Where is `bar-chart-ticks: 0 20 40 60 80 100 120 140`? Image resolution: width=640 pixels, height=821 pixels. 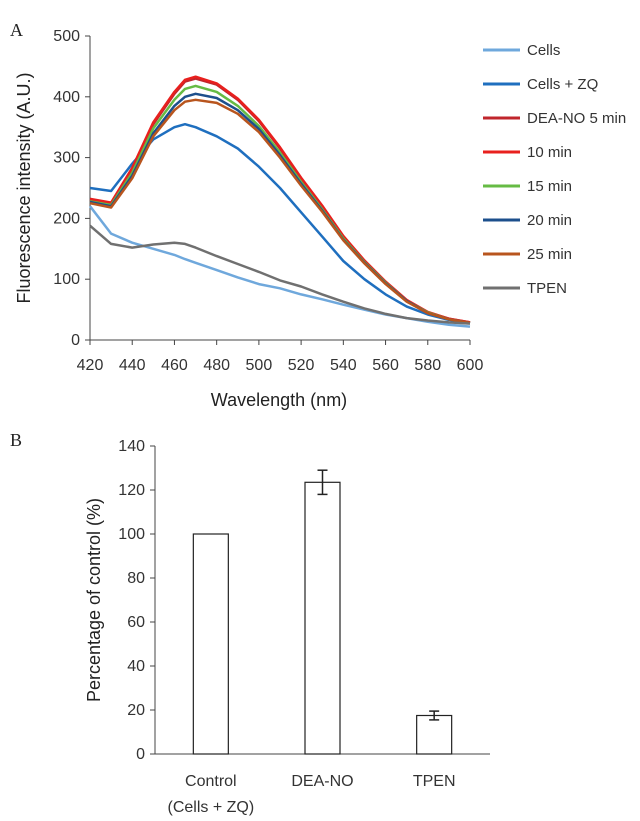 bar-chart-ticks: 0 20 40 60 80 100 120 140 is located at coordinates (136, 600).